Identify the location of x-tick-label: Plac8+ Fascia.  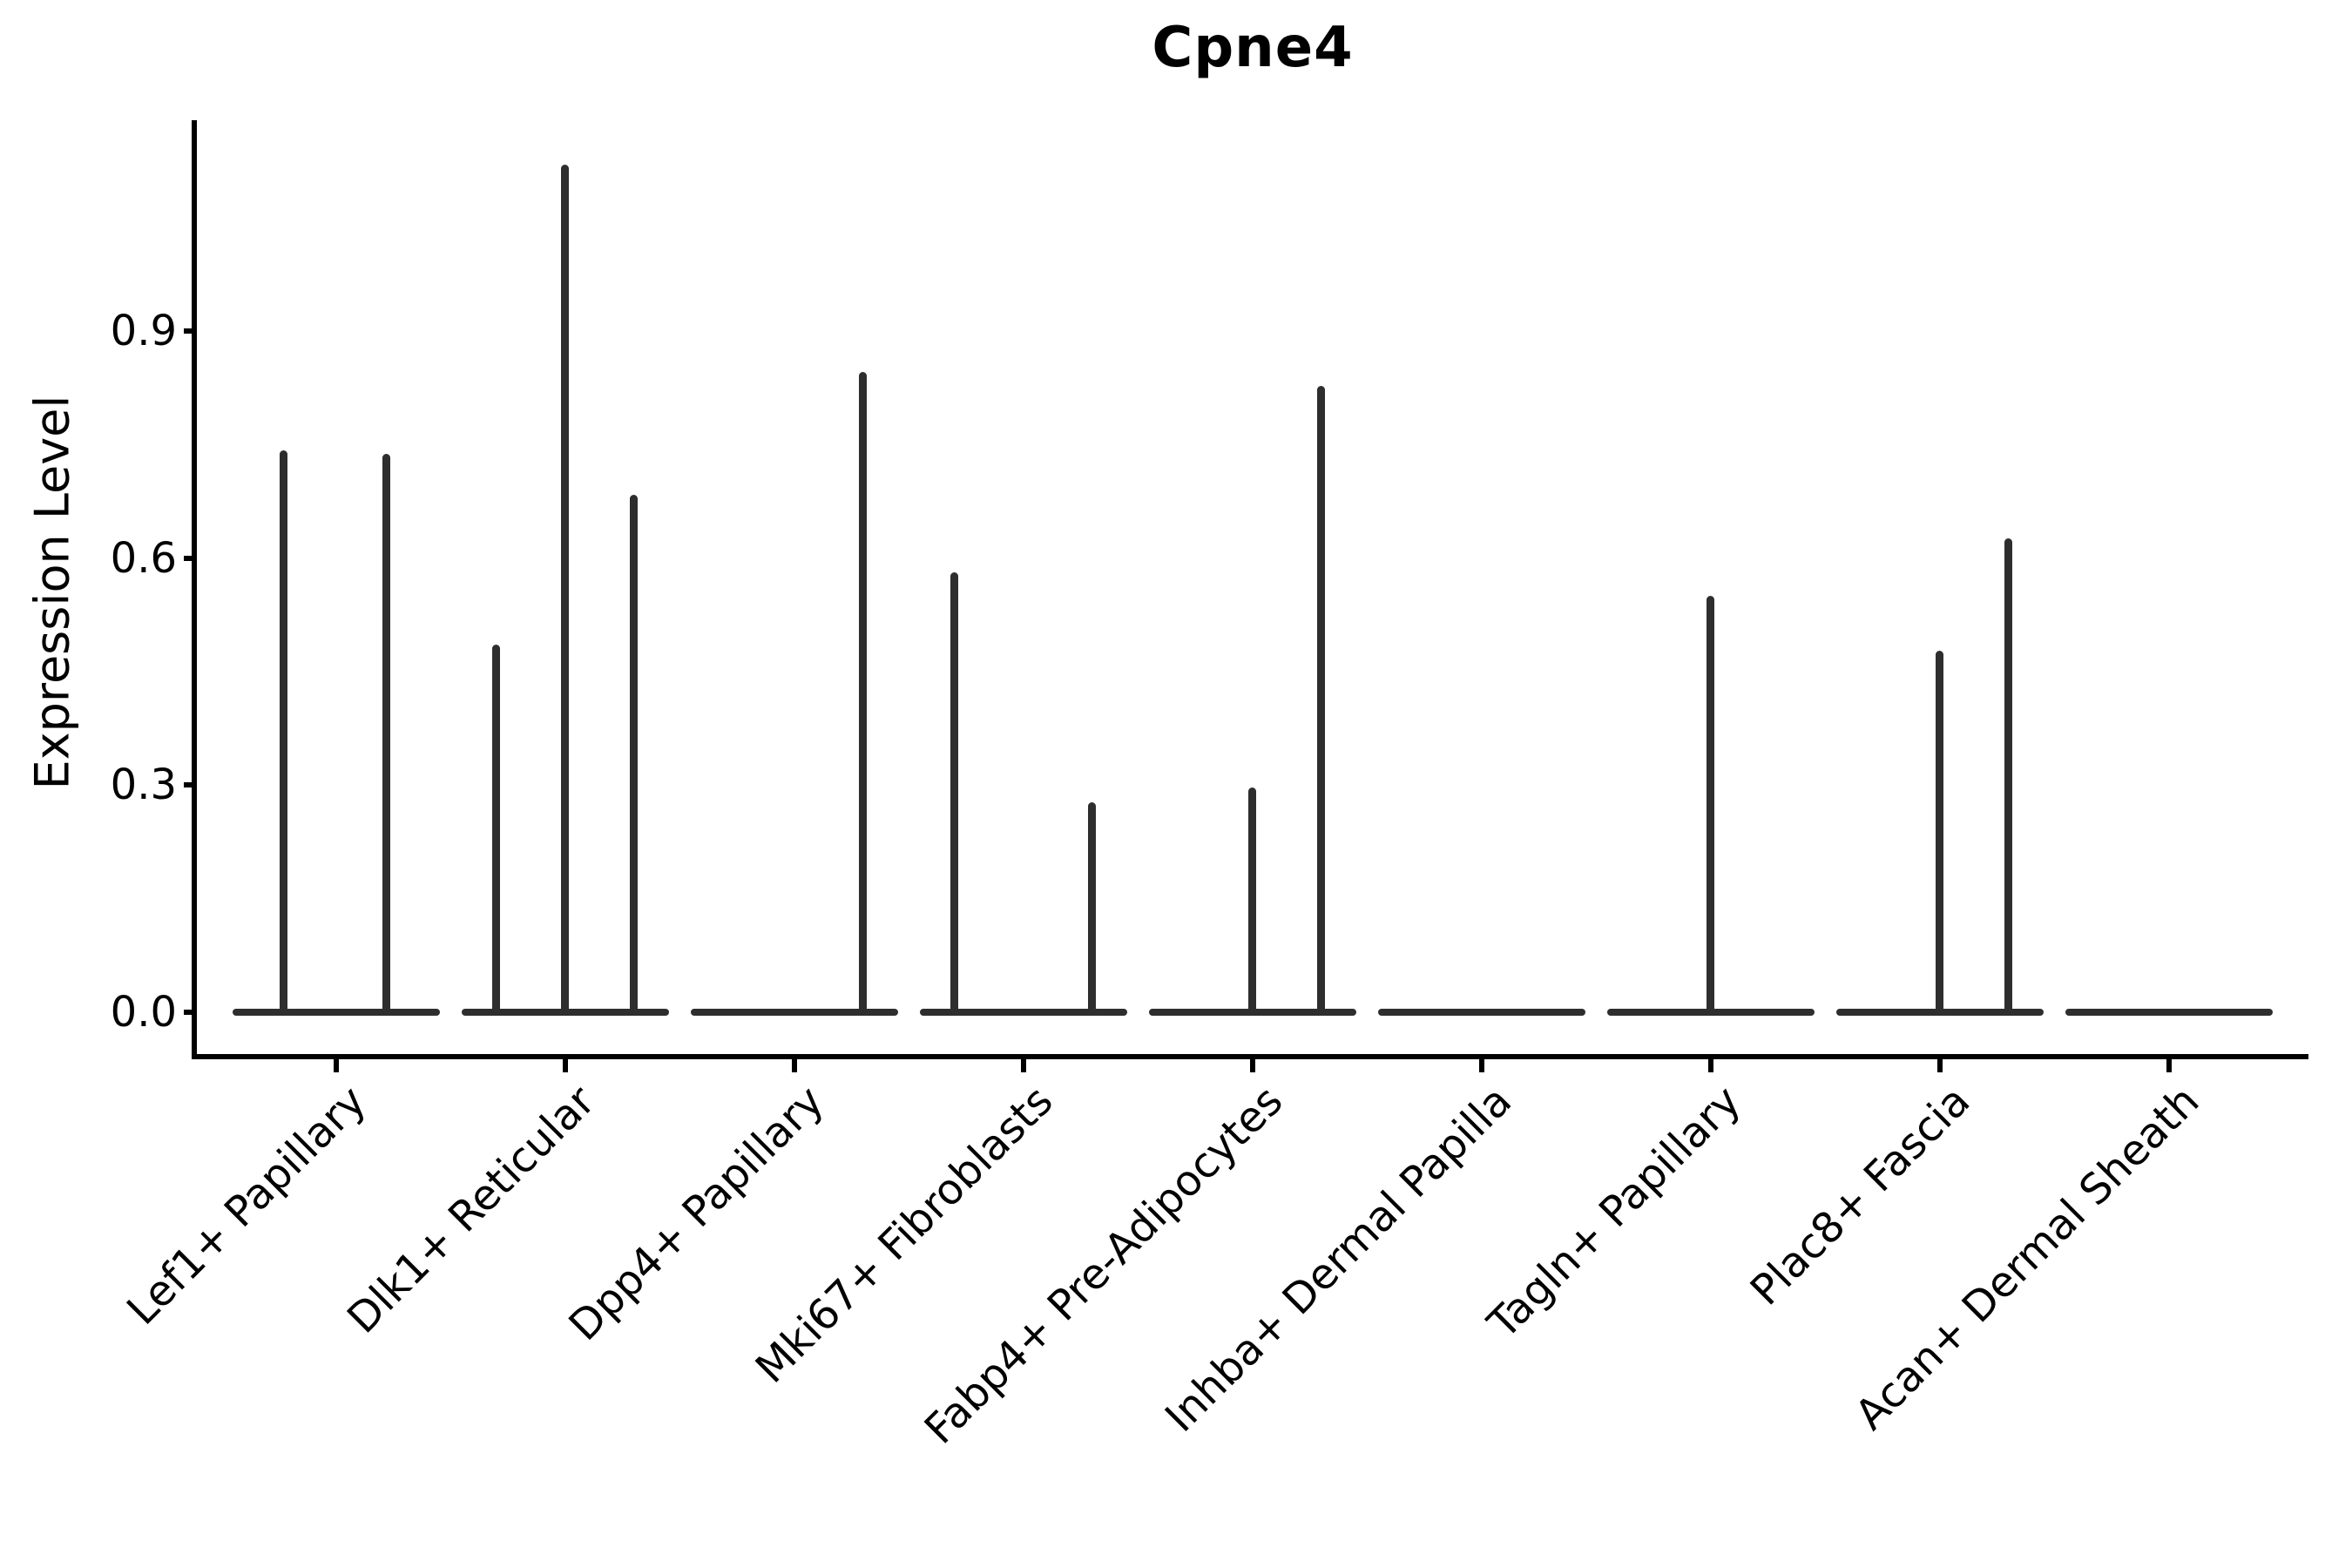
(1859, 1195).